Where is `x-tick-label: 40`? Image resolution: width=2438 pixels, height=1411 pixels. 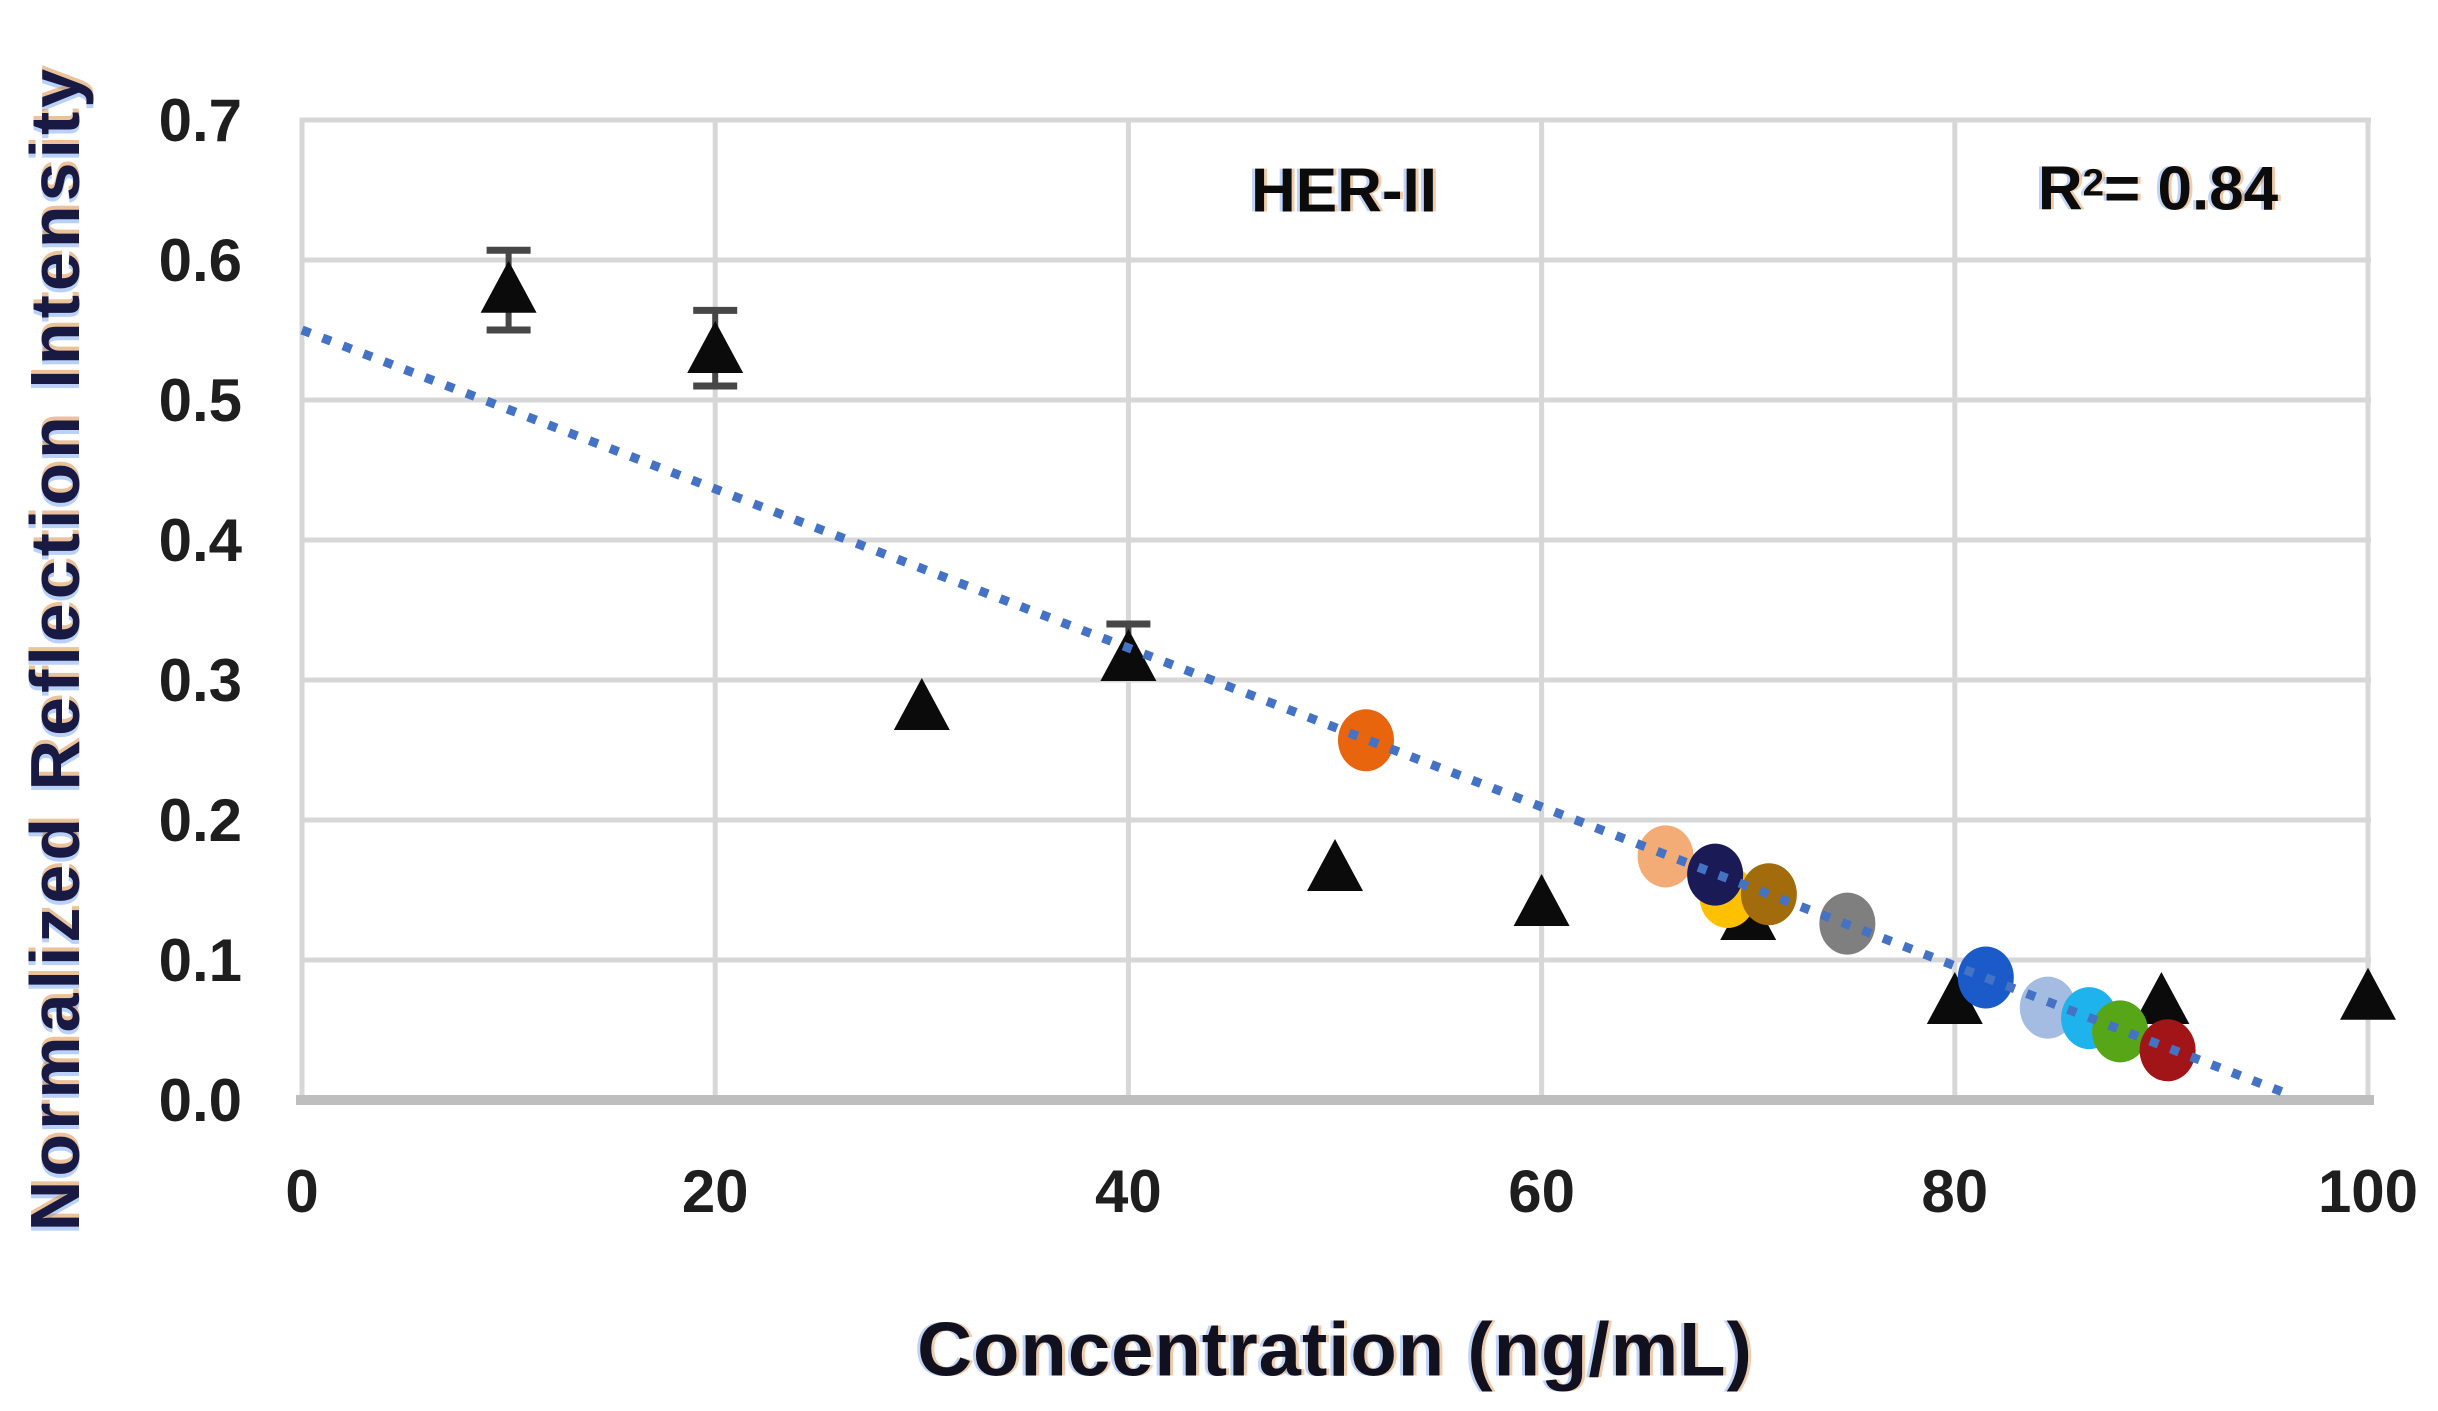 x-tick-label: 40 is located at coordinates (1128, 1191).